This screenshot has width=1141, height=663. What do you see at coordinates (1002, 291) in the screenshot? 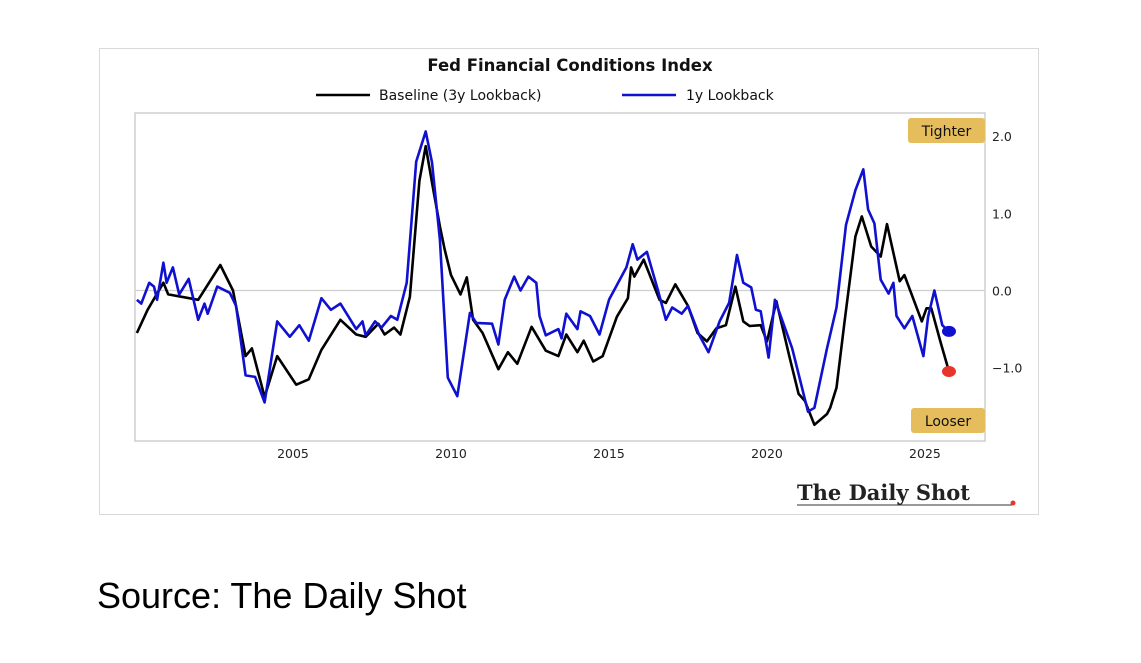
I see `y-tick-label: 0.0` at bounding box center [1002, 291].